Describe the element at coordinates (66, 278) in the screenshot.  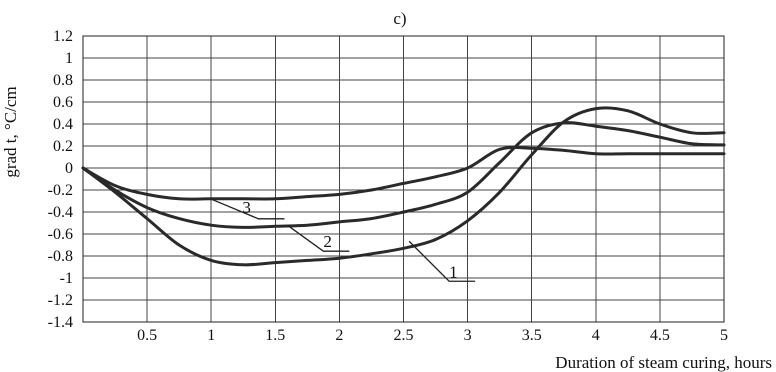
I see `y-tick-label: -1` at that location.